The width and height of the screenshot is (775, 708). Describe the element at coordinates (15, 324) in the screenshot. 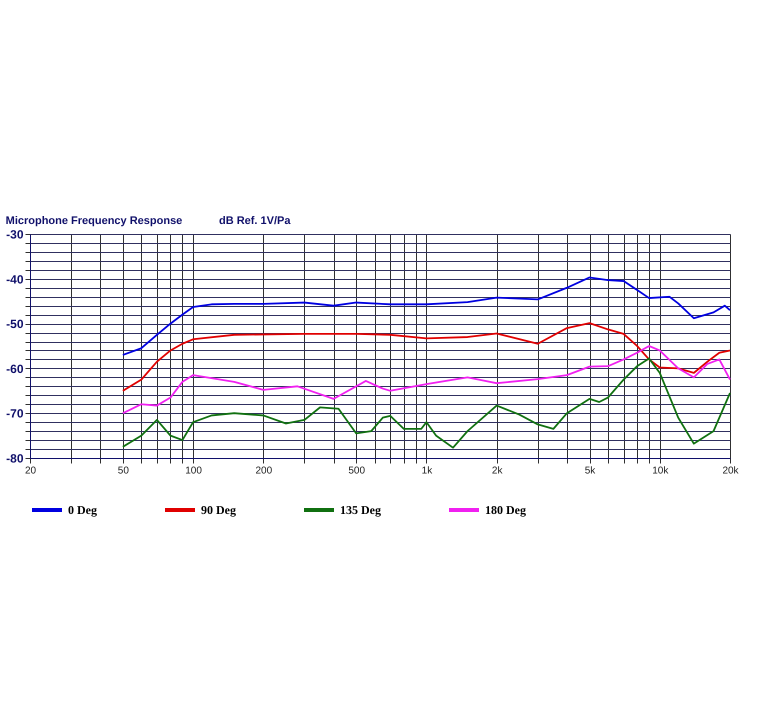

I see `y-tick-label: -50` at that location.